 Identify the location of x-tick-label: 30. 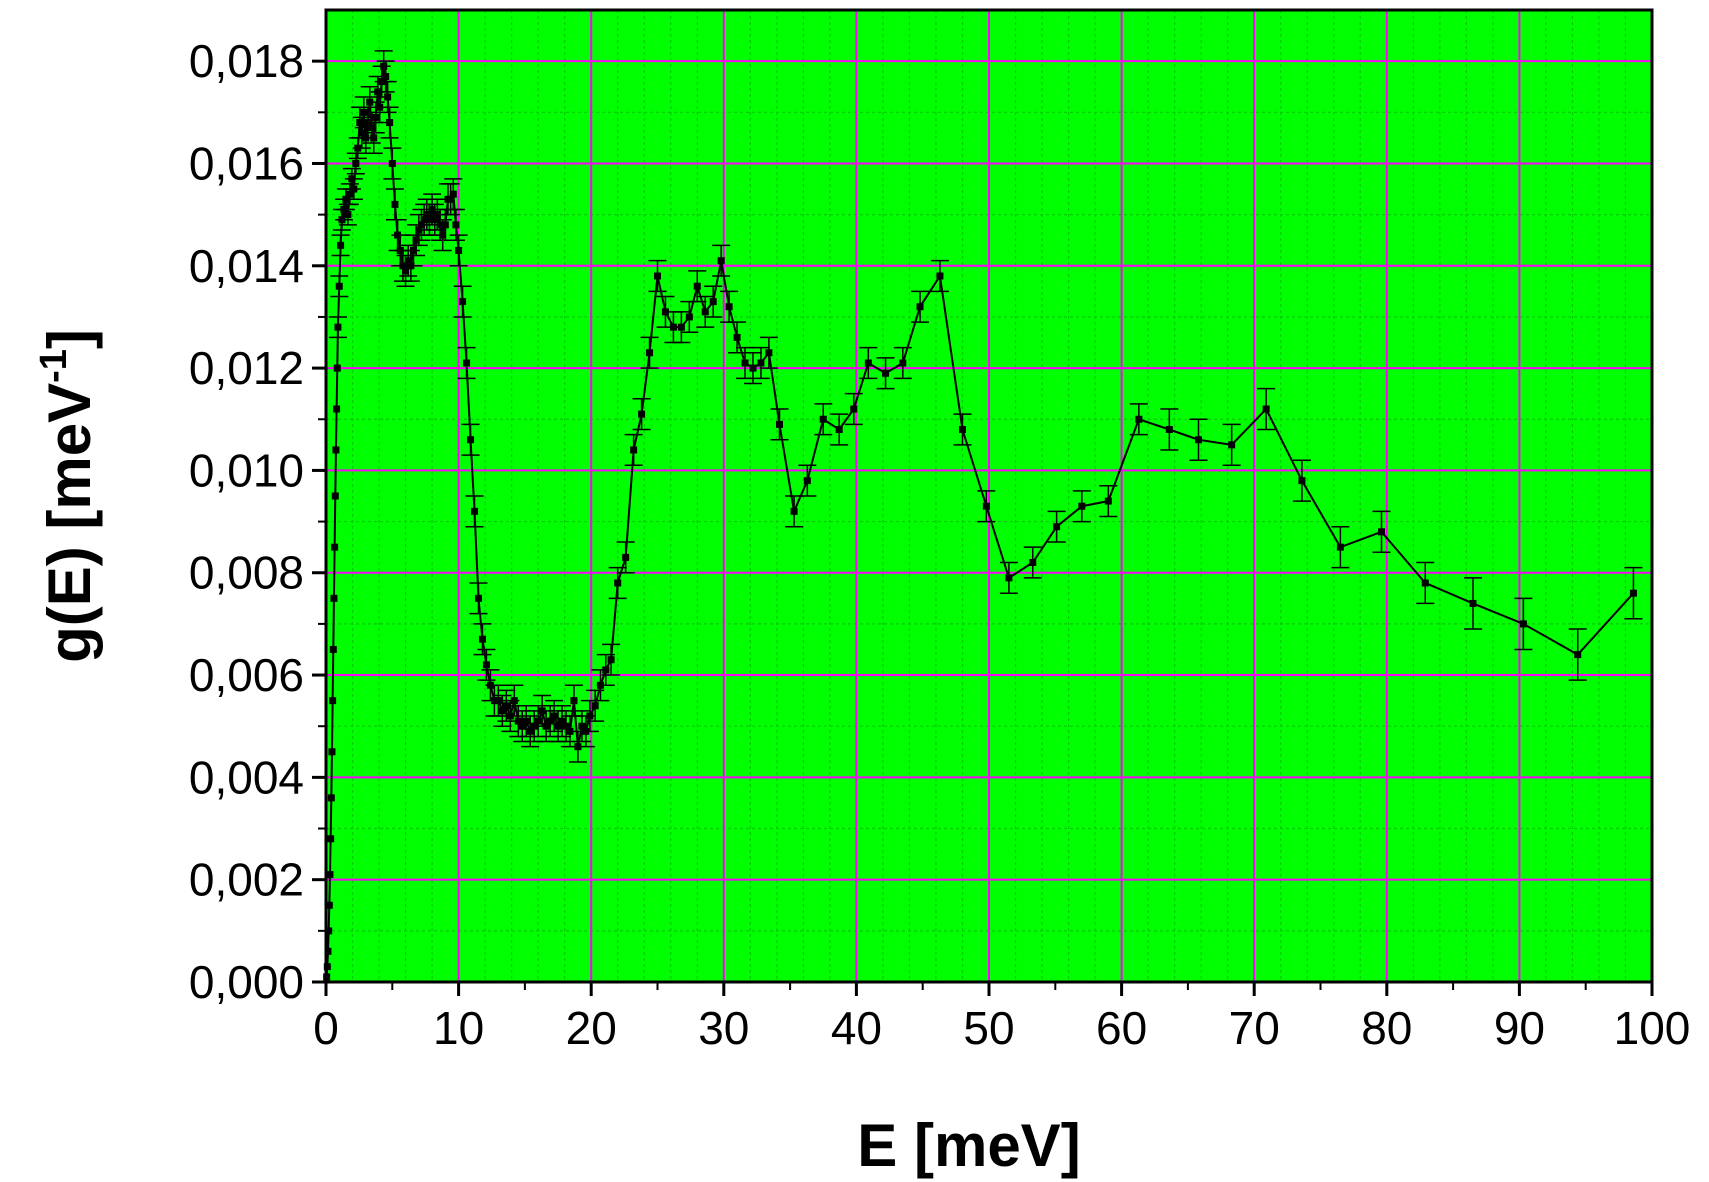
(723, 1028).